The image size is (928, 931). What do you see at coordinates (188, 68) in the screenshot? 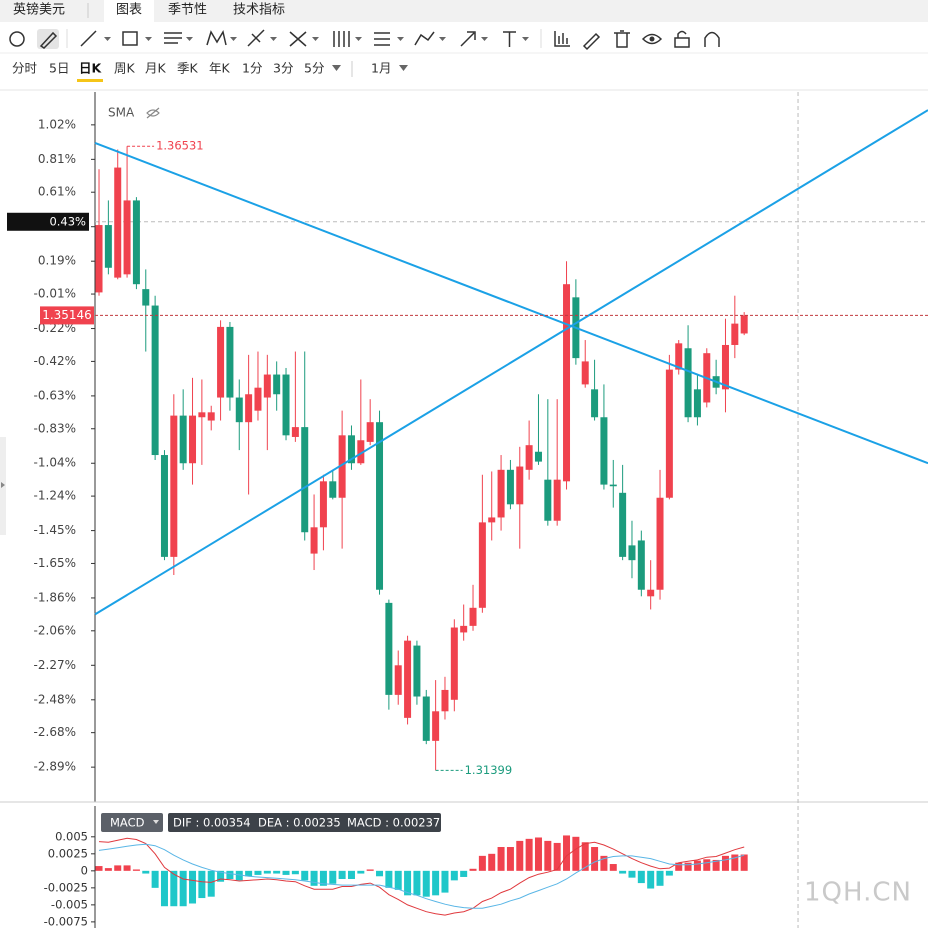
I see `period-option: 季K` at bounding box center [188, 68].